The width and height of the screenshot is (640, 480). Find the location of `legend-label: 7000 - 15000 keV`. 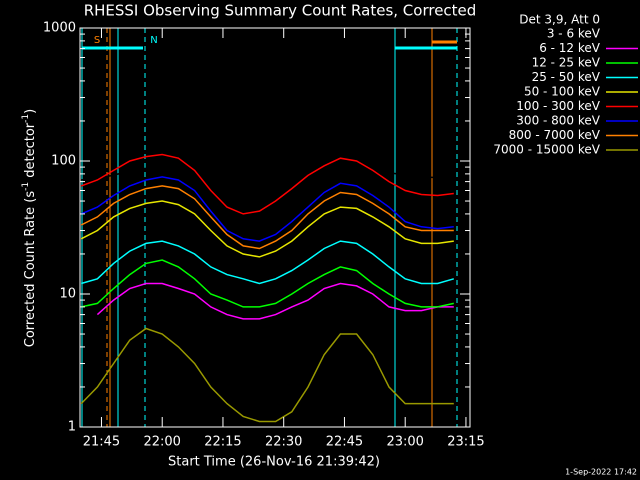

legend-label: 7000 - 15000 keV is located at coordinates (546, 150).